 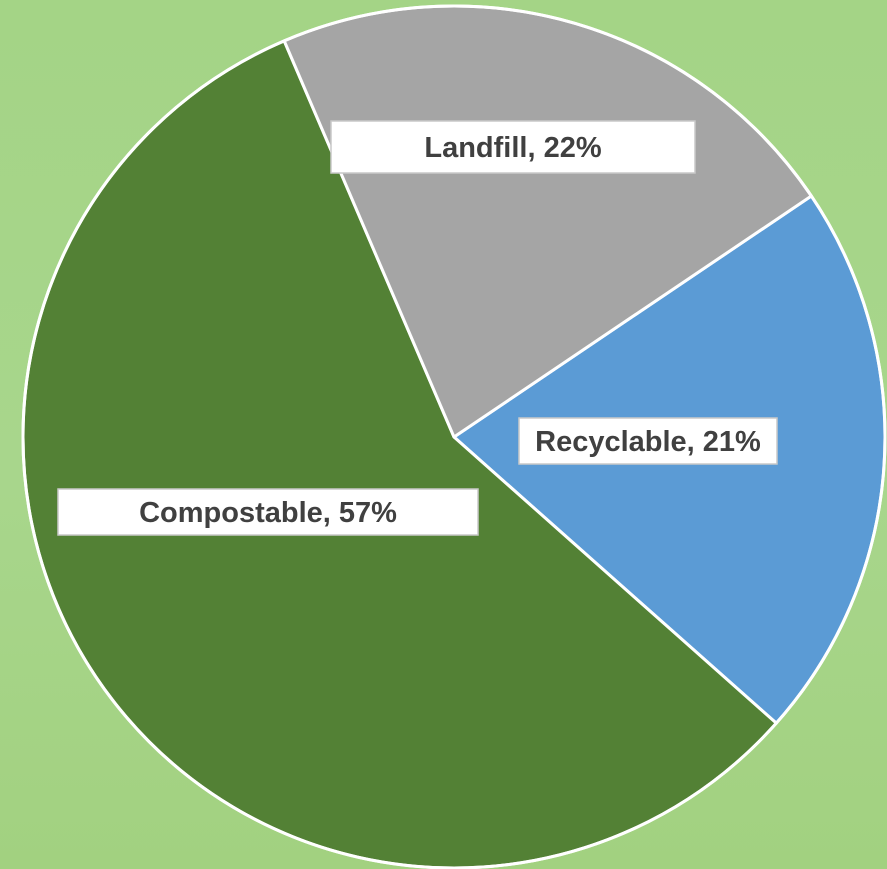 I want to click on data-label-text: Landfill, 22%, so click(x=512, y=148).